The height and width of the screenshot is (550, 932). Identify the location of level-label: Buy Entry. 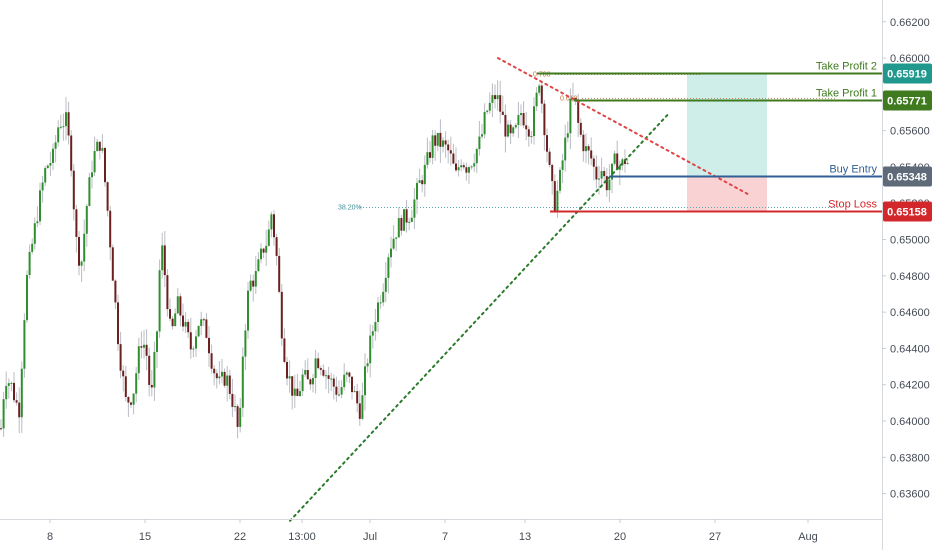
(853, 170).